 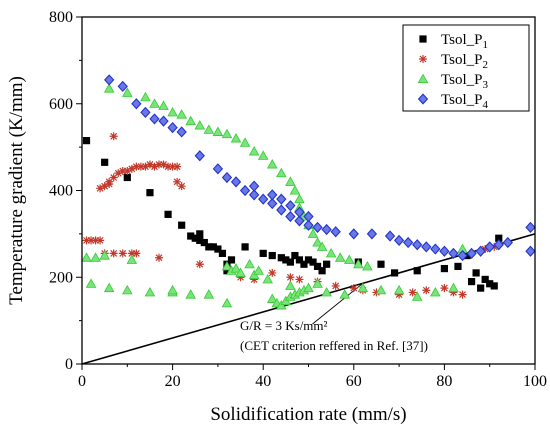 I want to click on legend-entry-label: Tsol_P3, so click(x=464, y=81).